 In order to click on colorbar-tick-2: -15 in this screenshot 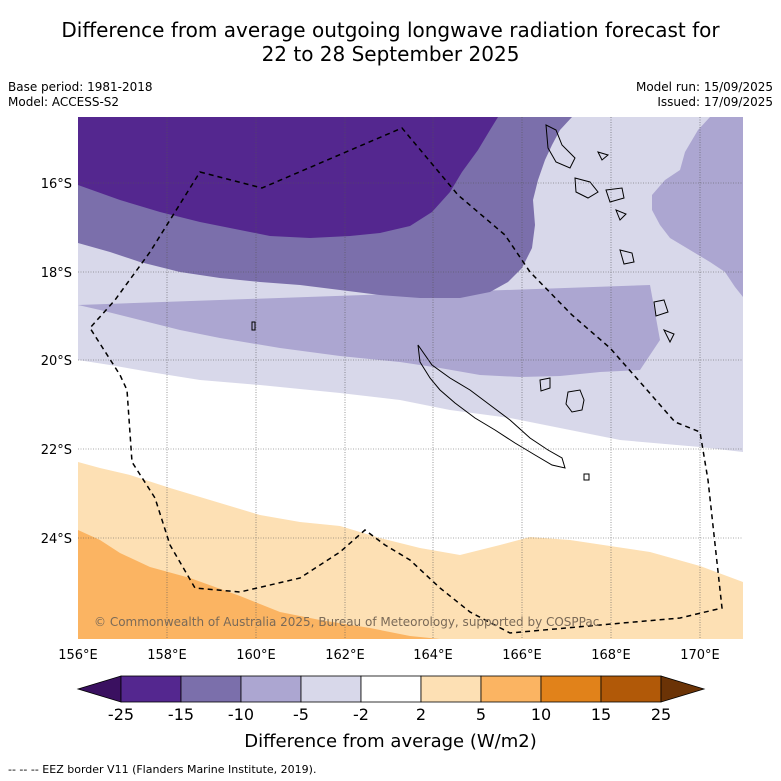, I will do `click(181, 714)`.